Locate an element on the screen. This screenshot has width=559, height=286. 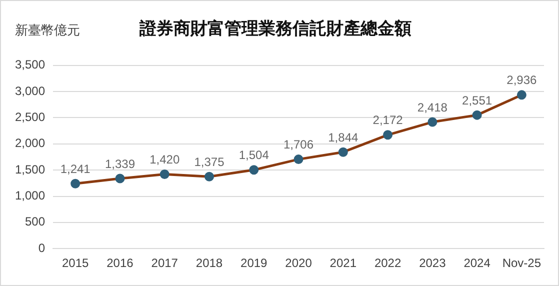
x-tick-label: 2024 is located at coordinates (477, 263).